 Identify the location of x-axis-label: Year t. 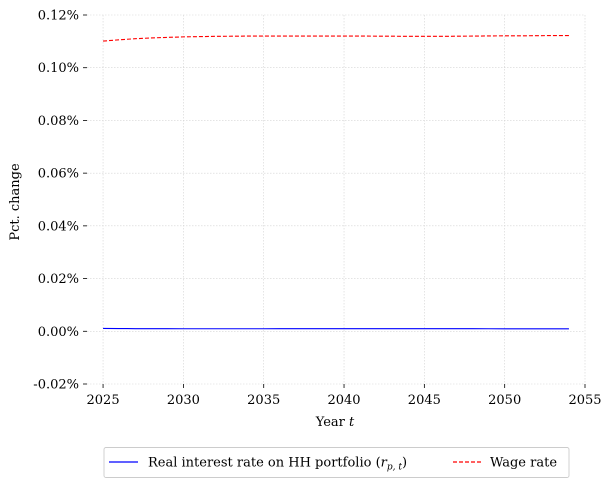
(335, 422).